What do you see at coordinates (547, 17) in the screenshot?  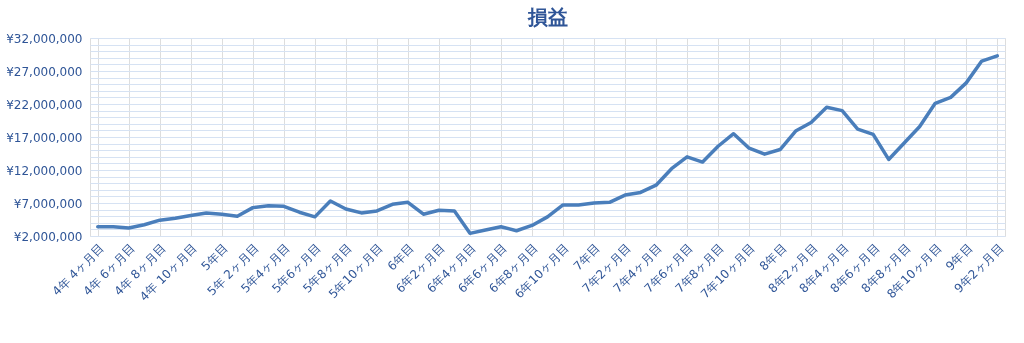 I see `chart-title: 損益` at bounding box center [547, 17].